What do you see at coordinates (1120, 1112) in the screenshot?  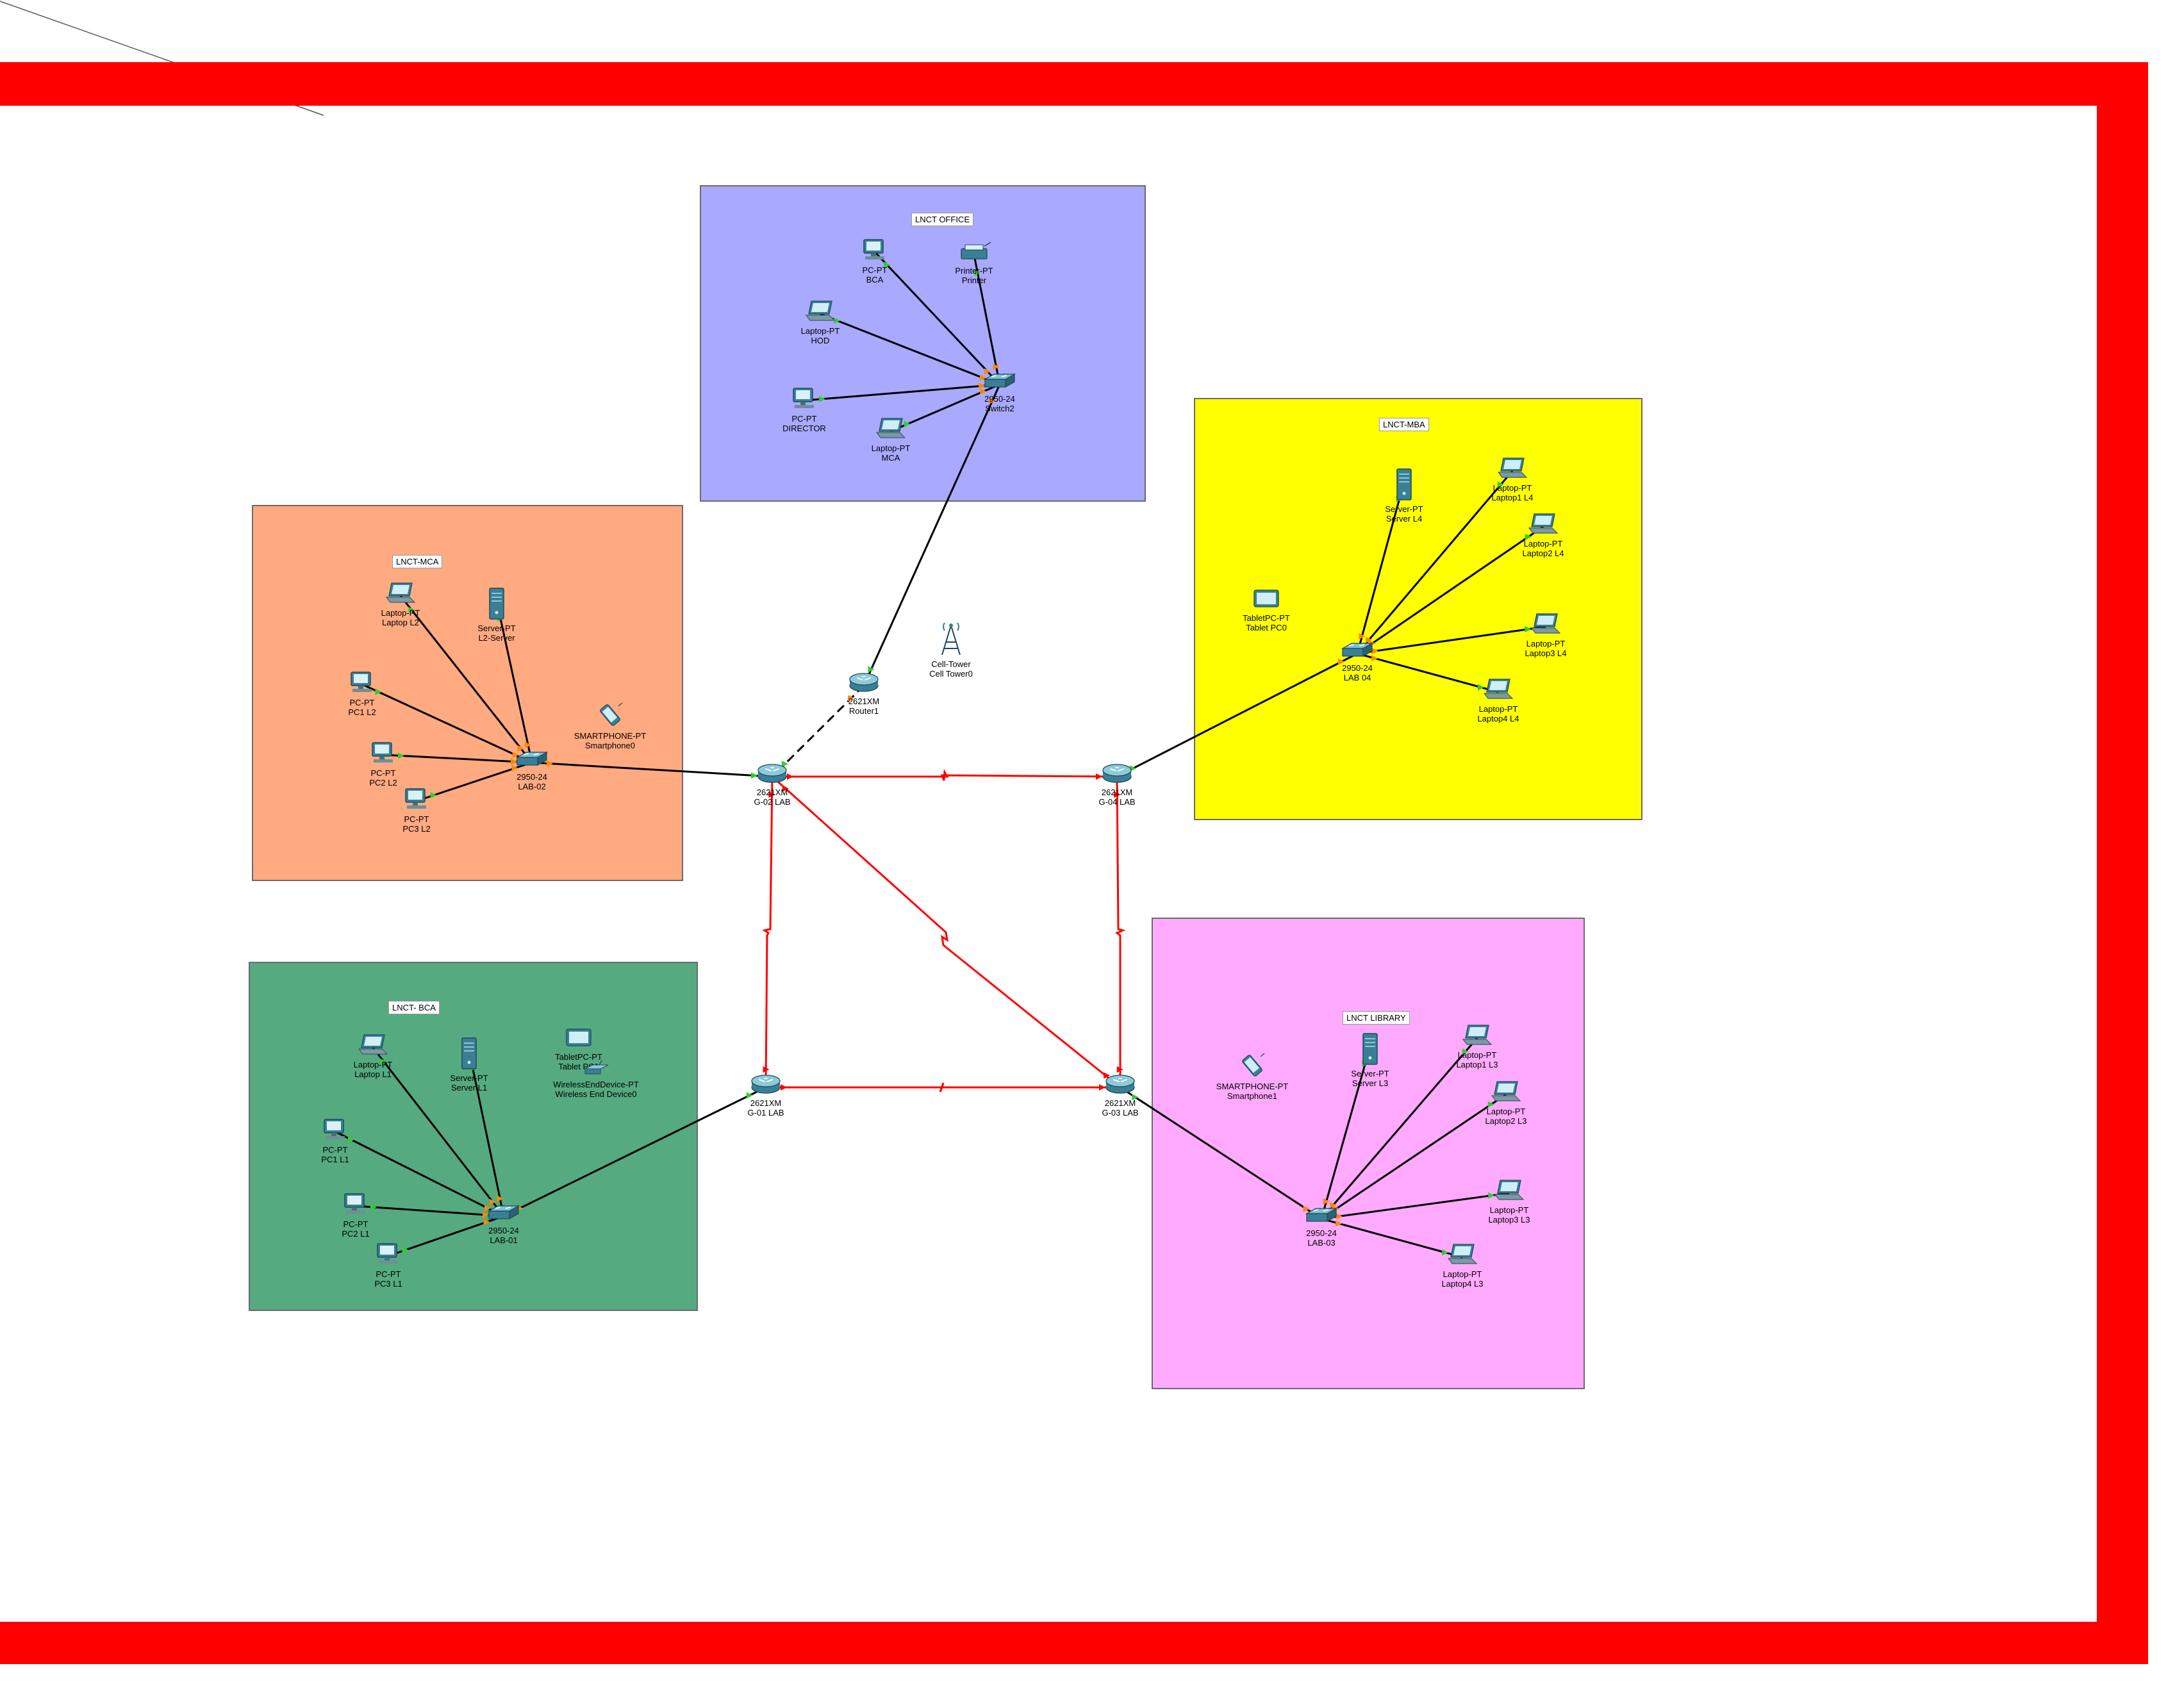 I see `device-name-label: G-03 LAB` at bounding box center [1120, 1112].